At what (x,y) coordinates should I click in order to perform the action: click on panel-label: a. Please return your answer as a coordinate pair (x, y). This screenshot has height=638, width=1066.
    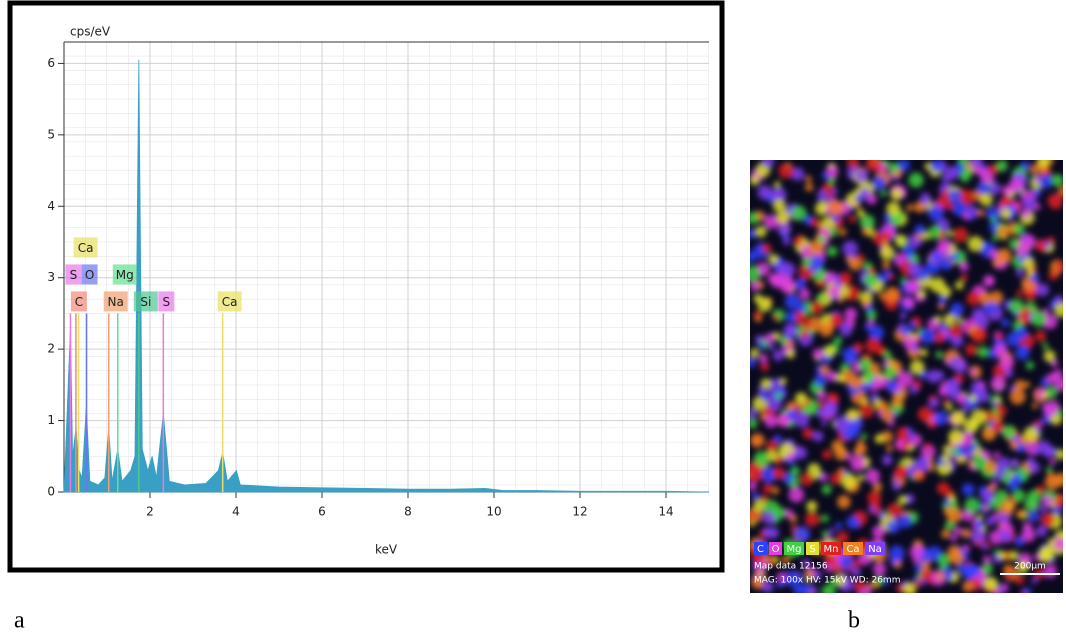
    Looking at the image, I should click on (19, 621).